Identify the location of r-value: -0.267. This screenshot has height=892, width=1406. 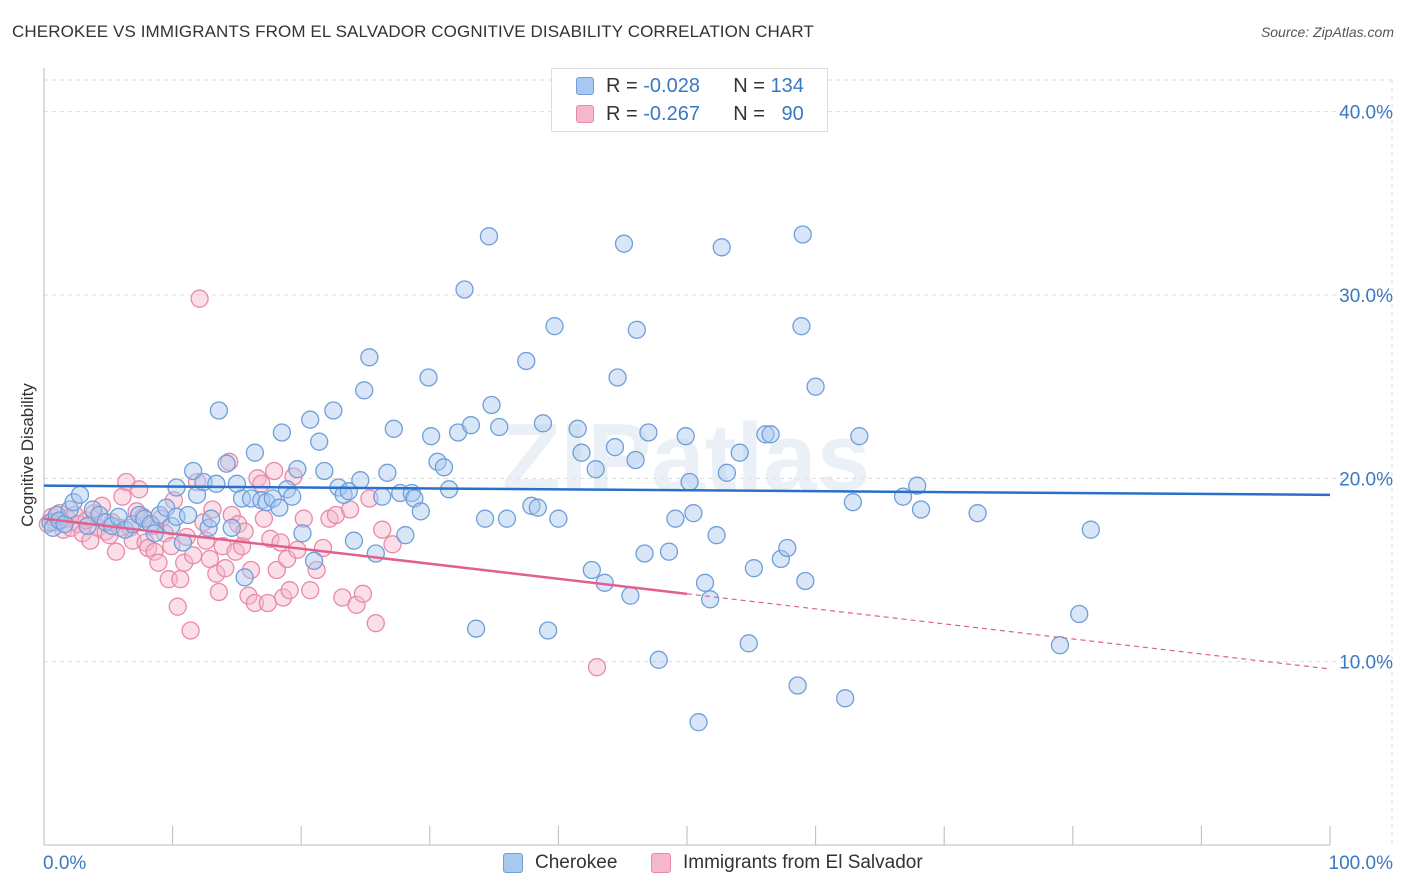
(671, 113).